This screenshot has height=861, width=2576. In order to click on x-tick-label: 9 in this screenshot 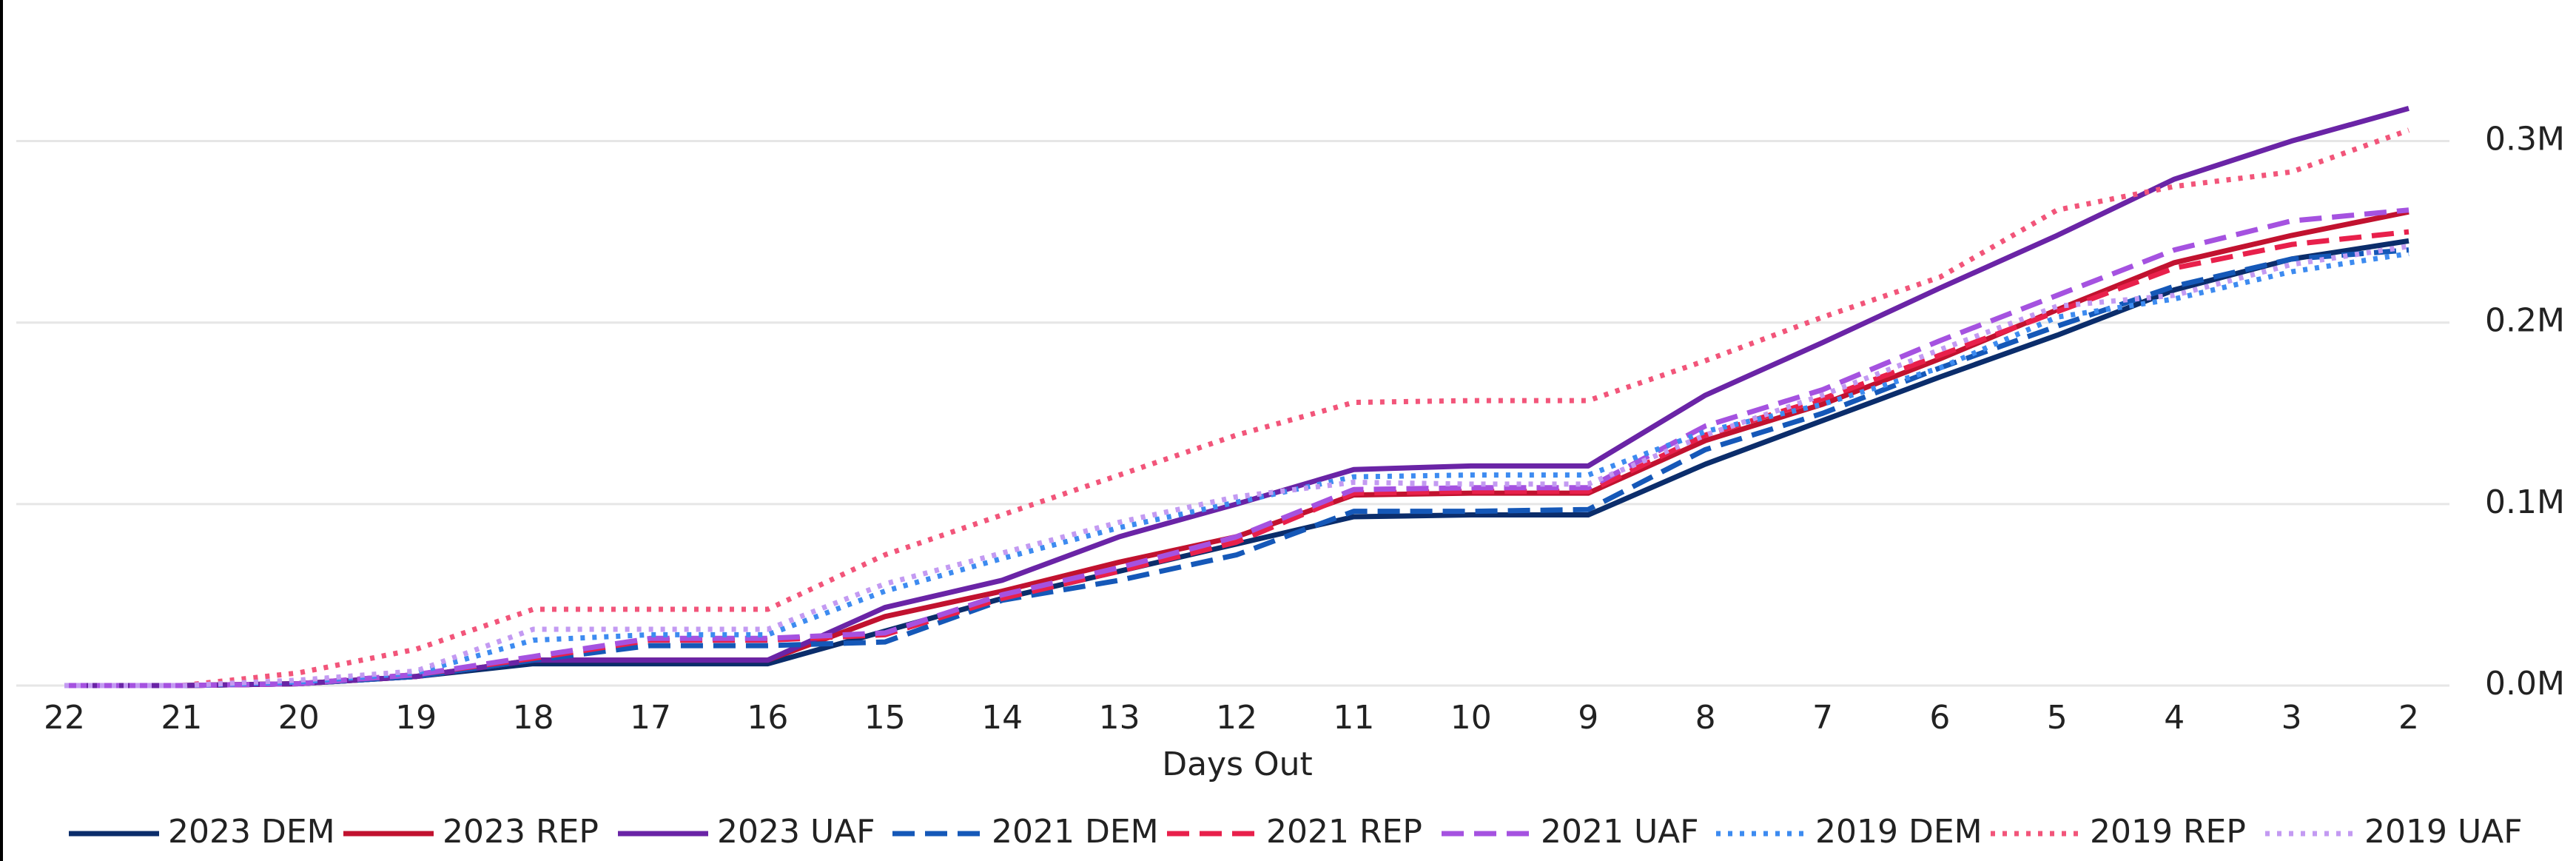, I will do `click(1588, 718)`.